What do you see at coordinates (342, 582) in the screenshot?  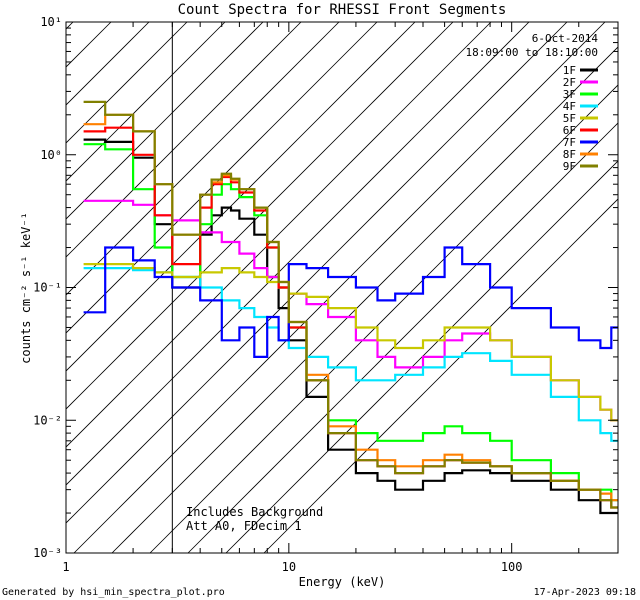 I see `x-axis-label: Energy (keV)` at bounding box center [342, 582].